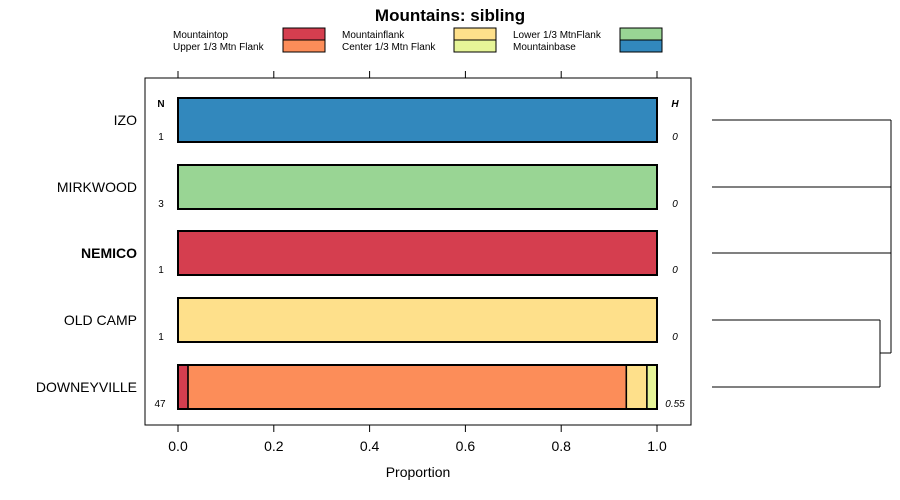 This screenshot has width=900, height=500. What do you see at coordinates (183, 387) in the screenshot?
I see `bar-segment-downeyville-mountaintop` at bounding box center [183, 387].